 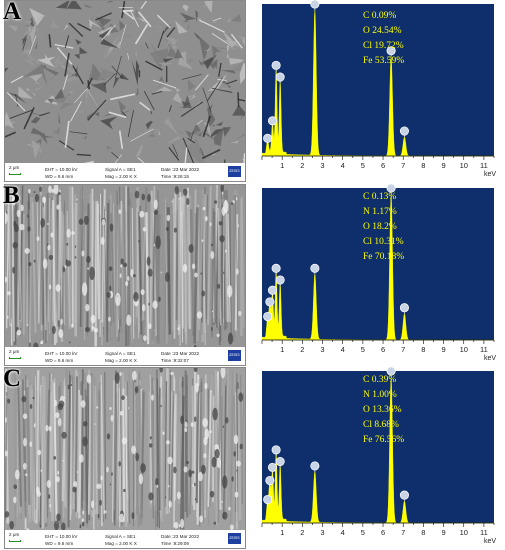 I want to click on composition-item: Cl 10.31%, so click(x=383, y=242).